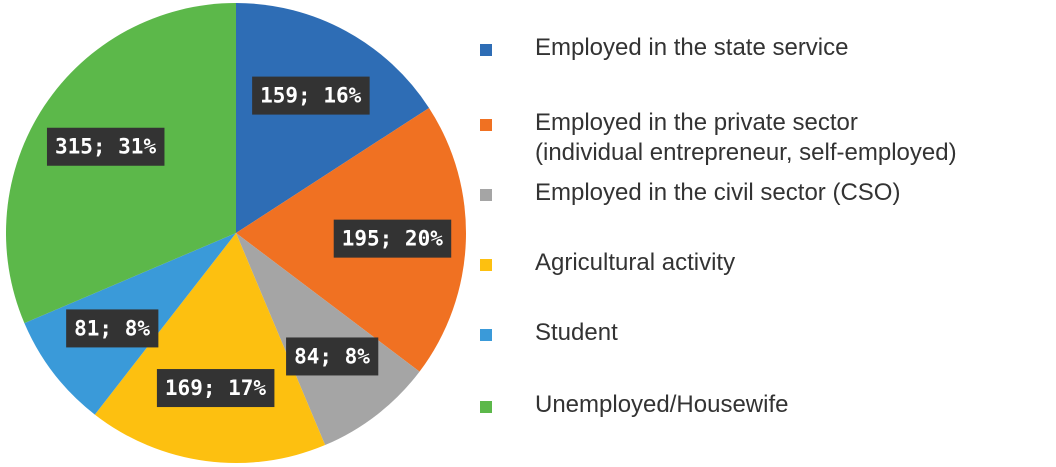  I want to click on data-label: 81; 8%, so click(112, 328).